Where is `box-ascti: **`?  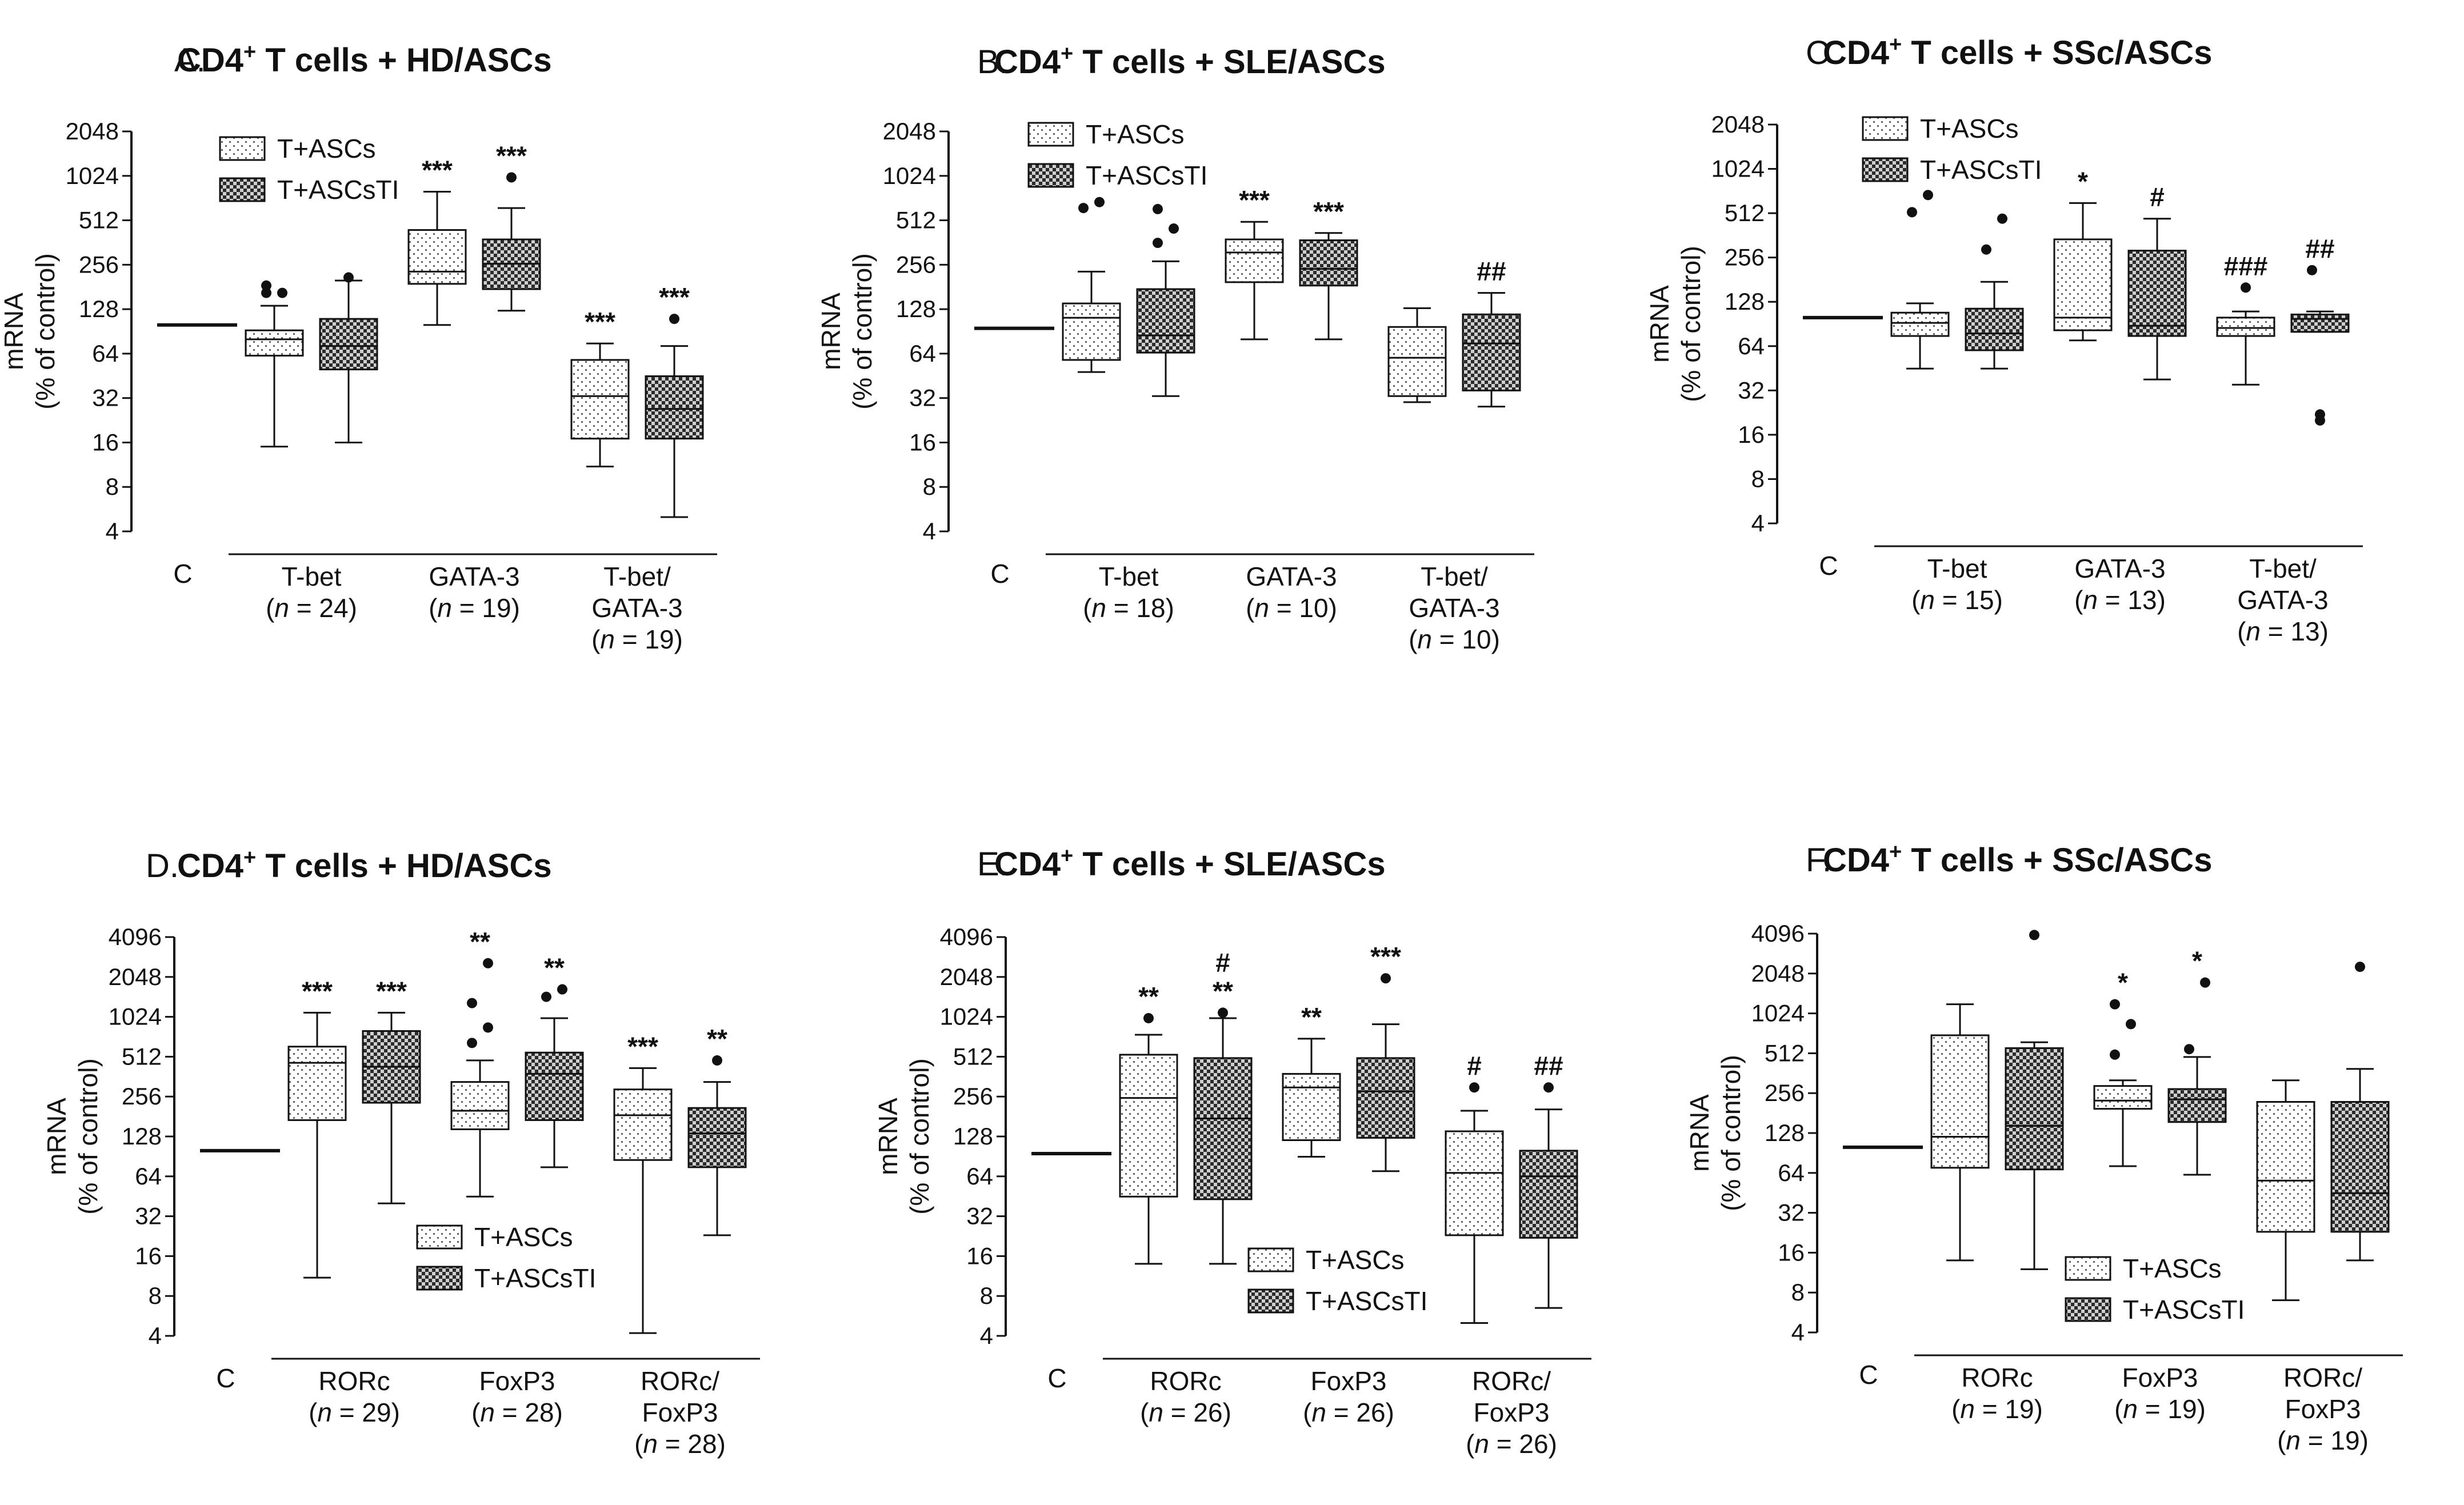
box-ascti: ** is located at coordinates (554, 1060).